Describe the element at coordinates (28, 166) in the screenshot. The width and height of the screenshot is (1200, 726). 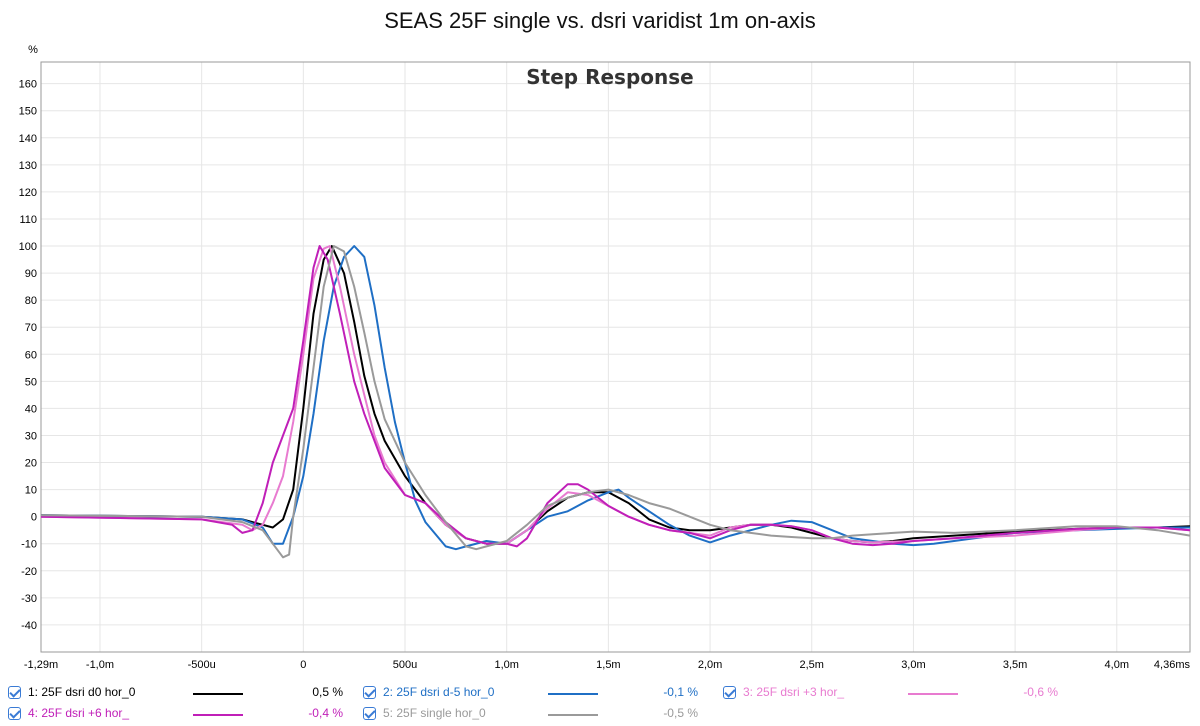
I see `y-tick-label: 130` at that location.